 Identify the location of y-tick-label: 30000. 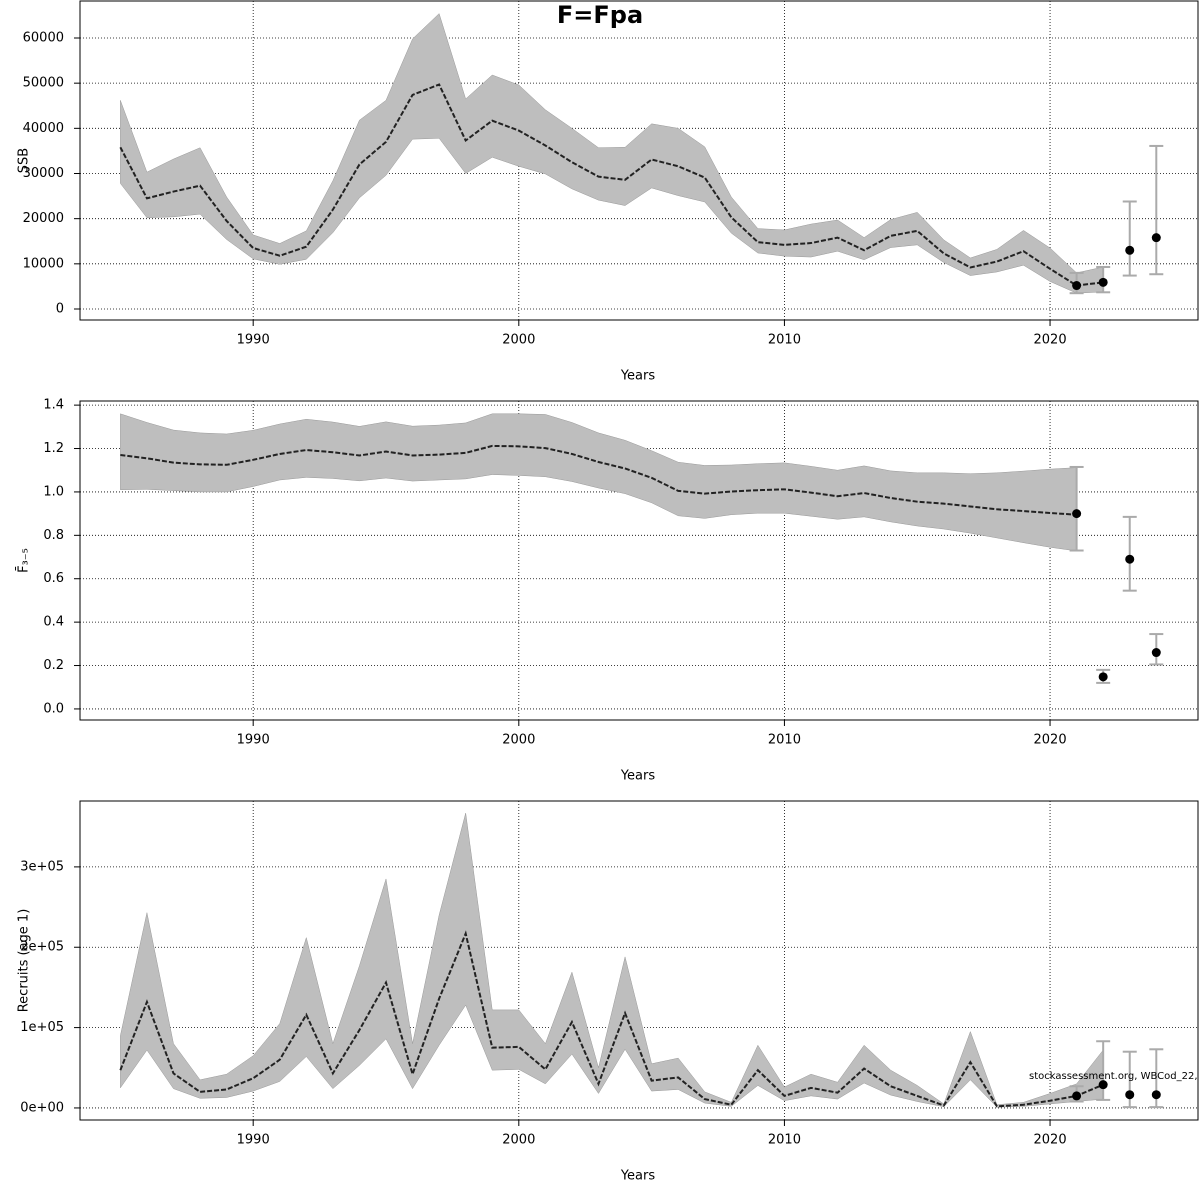
(43, 173).